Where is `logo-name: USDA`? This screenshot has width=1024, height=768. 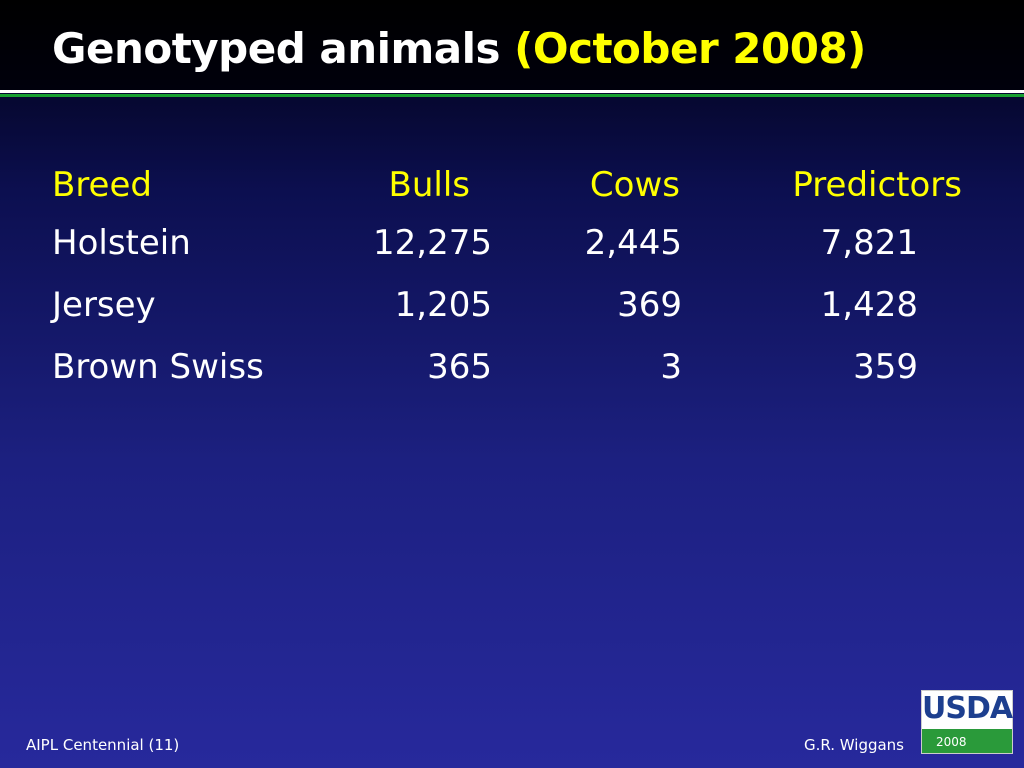 logo-name: USDA is located at coordinates (967, 708).